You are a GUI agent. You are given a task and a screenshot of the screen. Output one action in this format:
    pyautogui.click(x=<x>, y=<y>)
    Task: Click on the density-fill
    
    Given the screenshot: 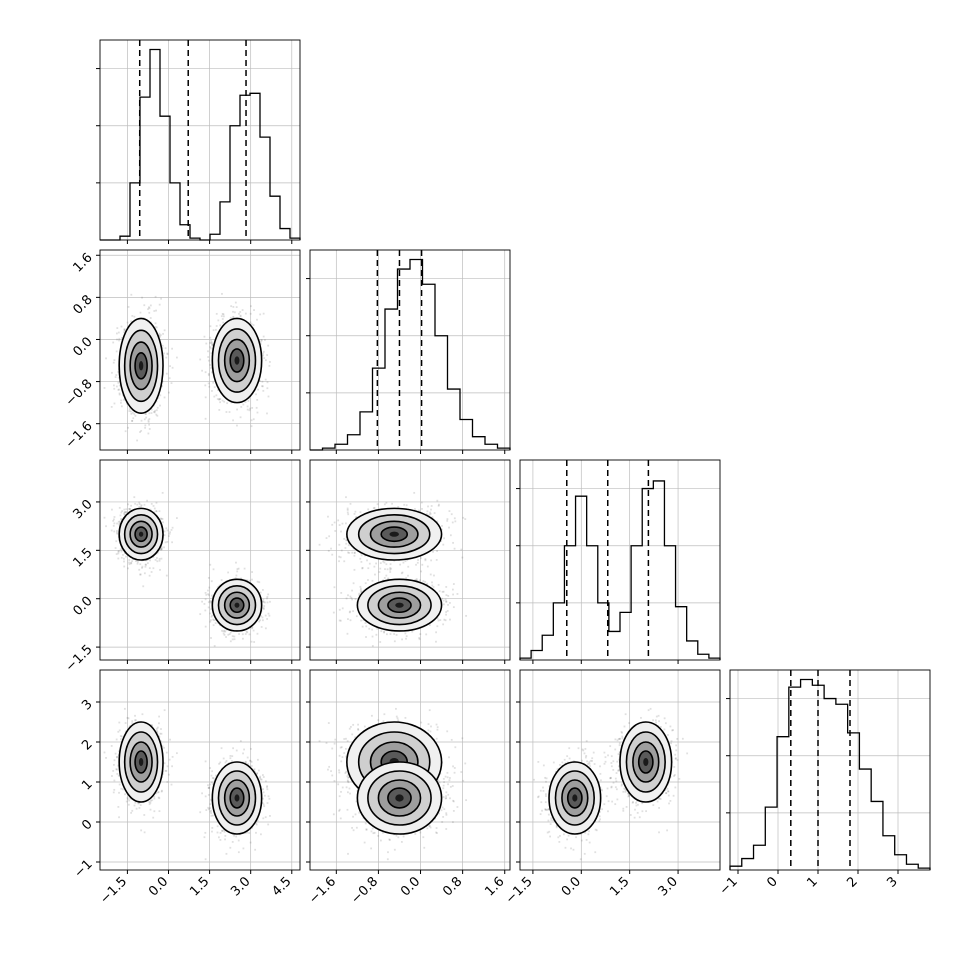 What is the action you would take?
    pyautogui.click(x=237, y=605)
    